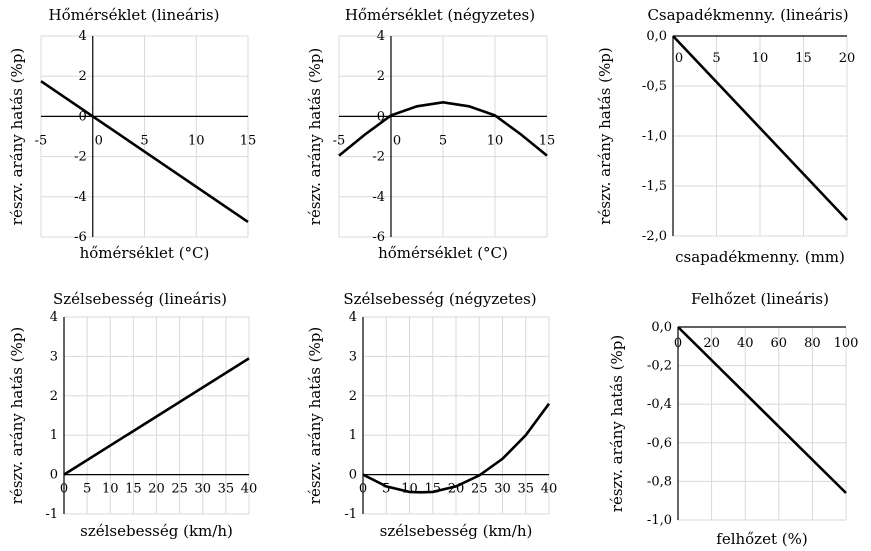 The height and width of the screenshot is (551, 871). I want to click on x-axis-label: szélsebesség (km/h), so click(456, 531).